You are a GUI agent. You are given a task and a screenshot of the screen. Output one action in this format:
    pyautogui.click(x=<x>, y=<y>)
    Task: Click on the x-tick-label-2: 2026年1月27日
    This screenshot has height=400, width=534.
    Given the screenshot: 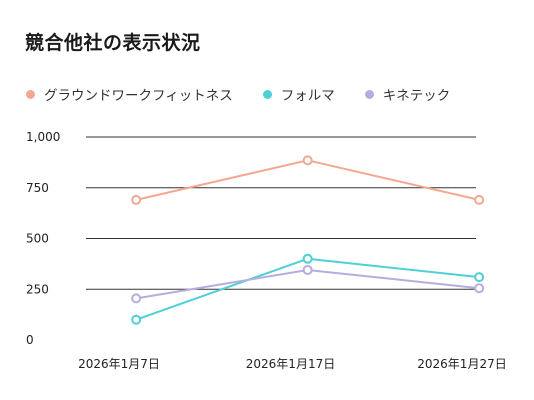 What is the action you would take?
    pyautogui.click(x=461, y=364)
    